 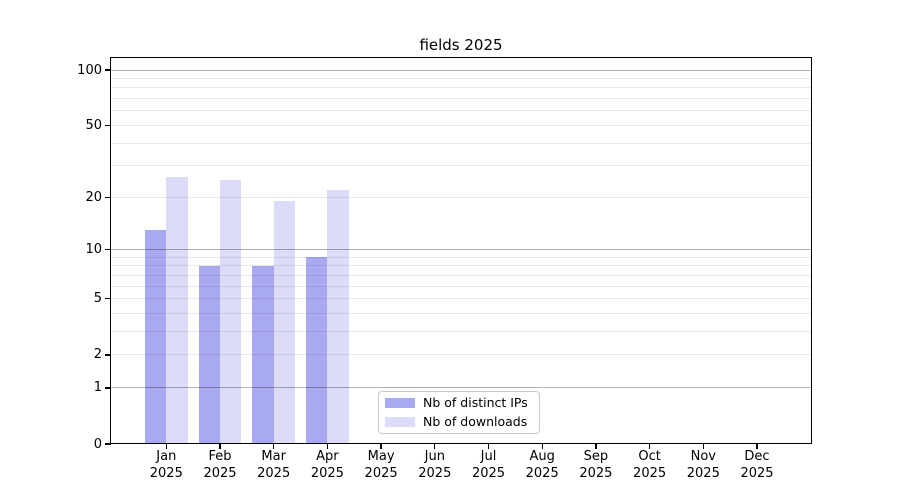 What do you see at coordinates (89, 70) in the screenshot?
I see `y-tick-label-100: 100` at bounding box center [89, 70].